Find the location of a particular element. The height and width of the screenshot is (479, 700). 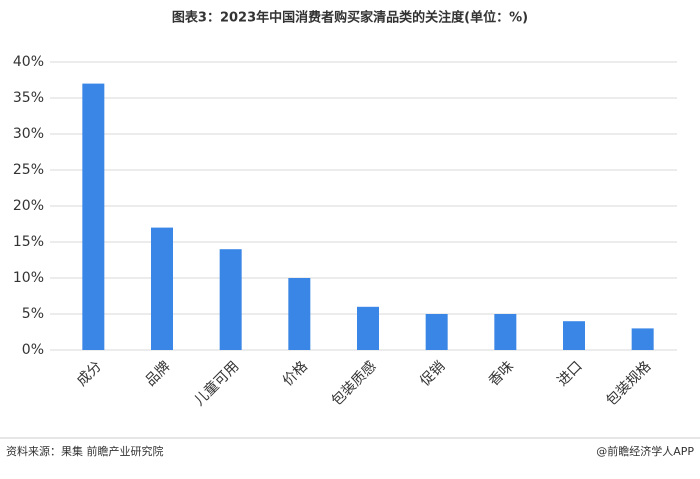

y-tick-label: 30% is located at coordinates (28, 134).